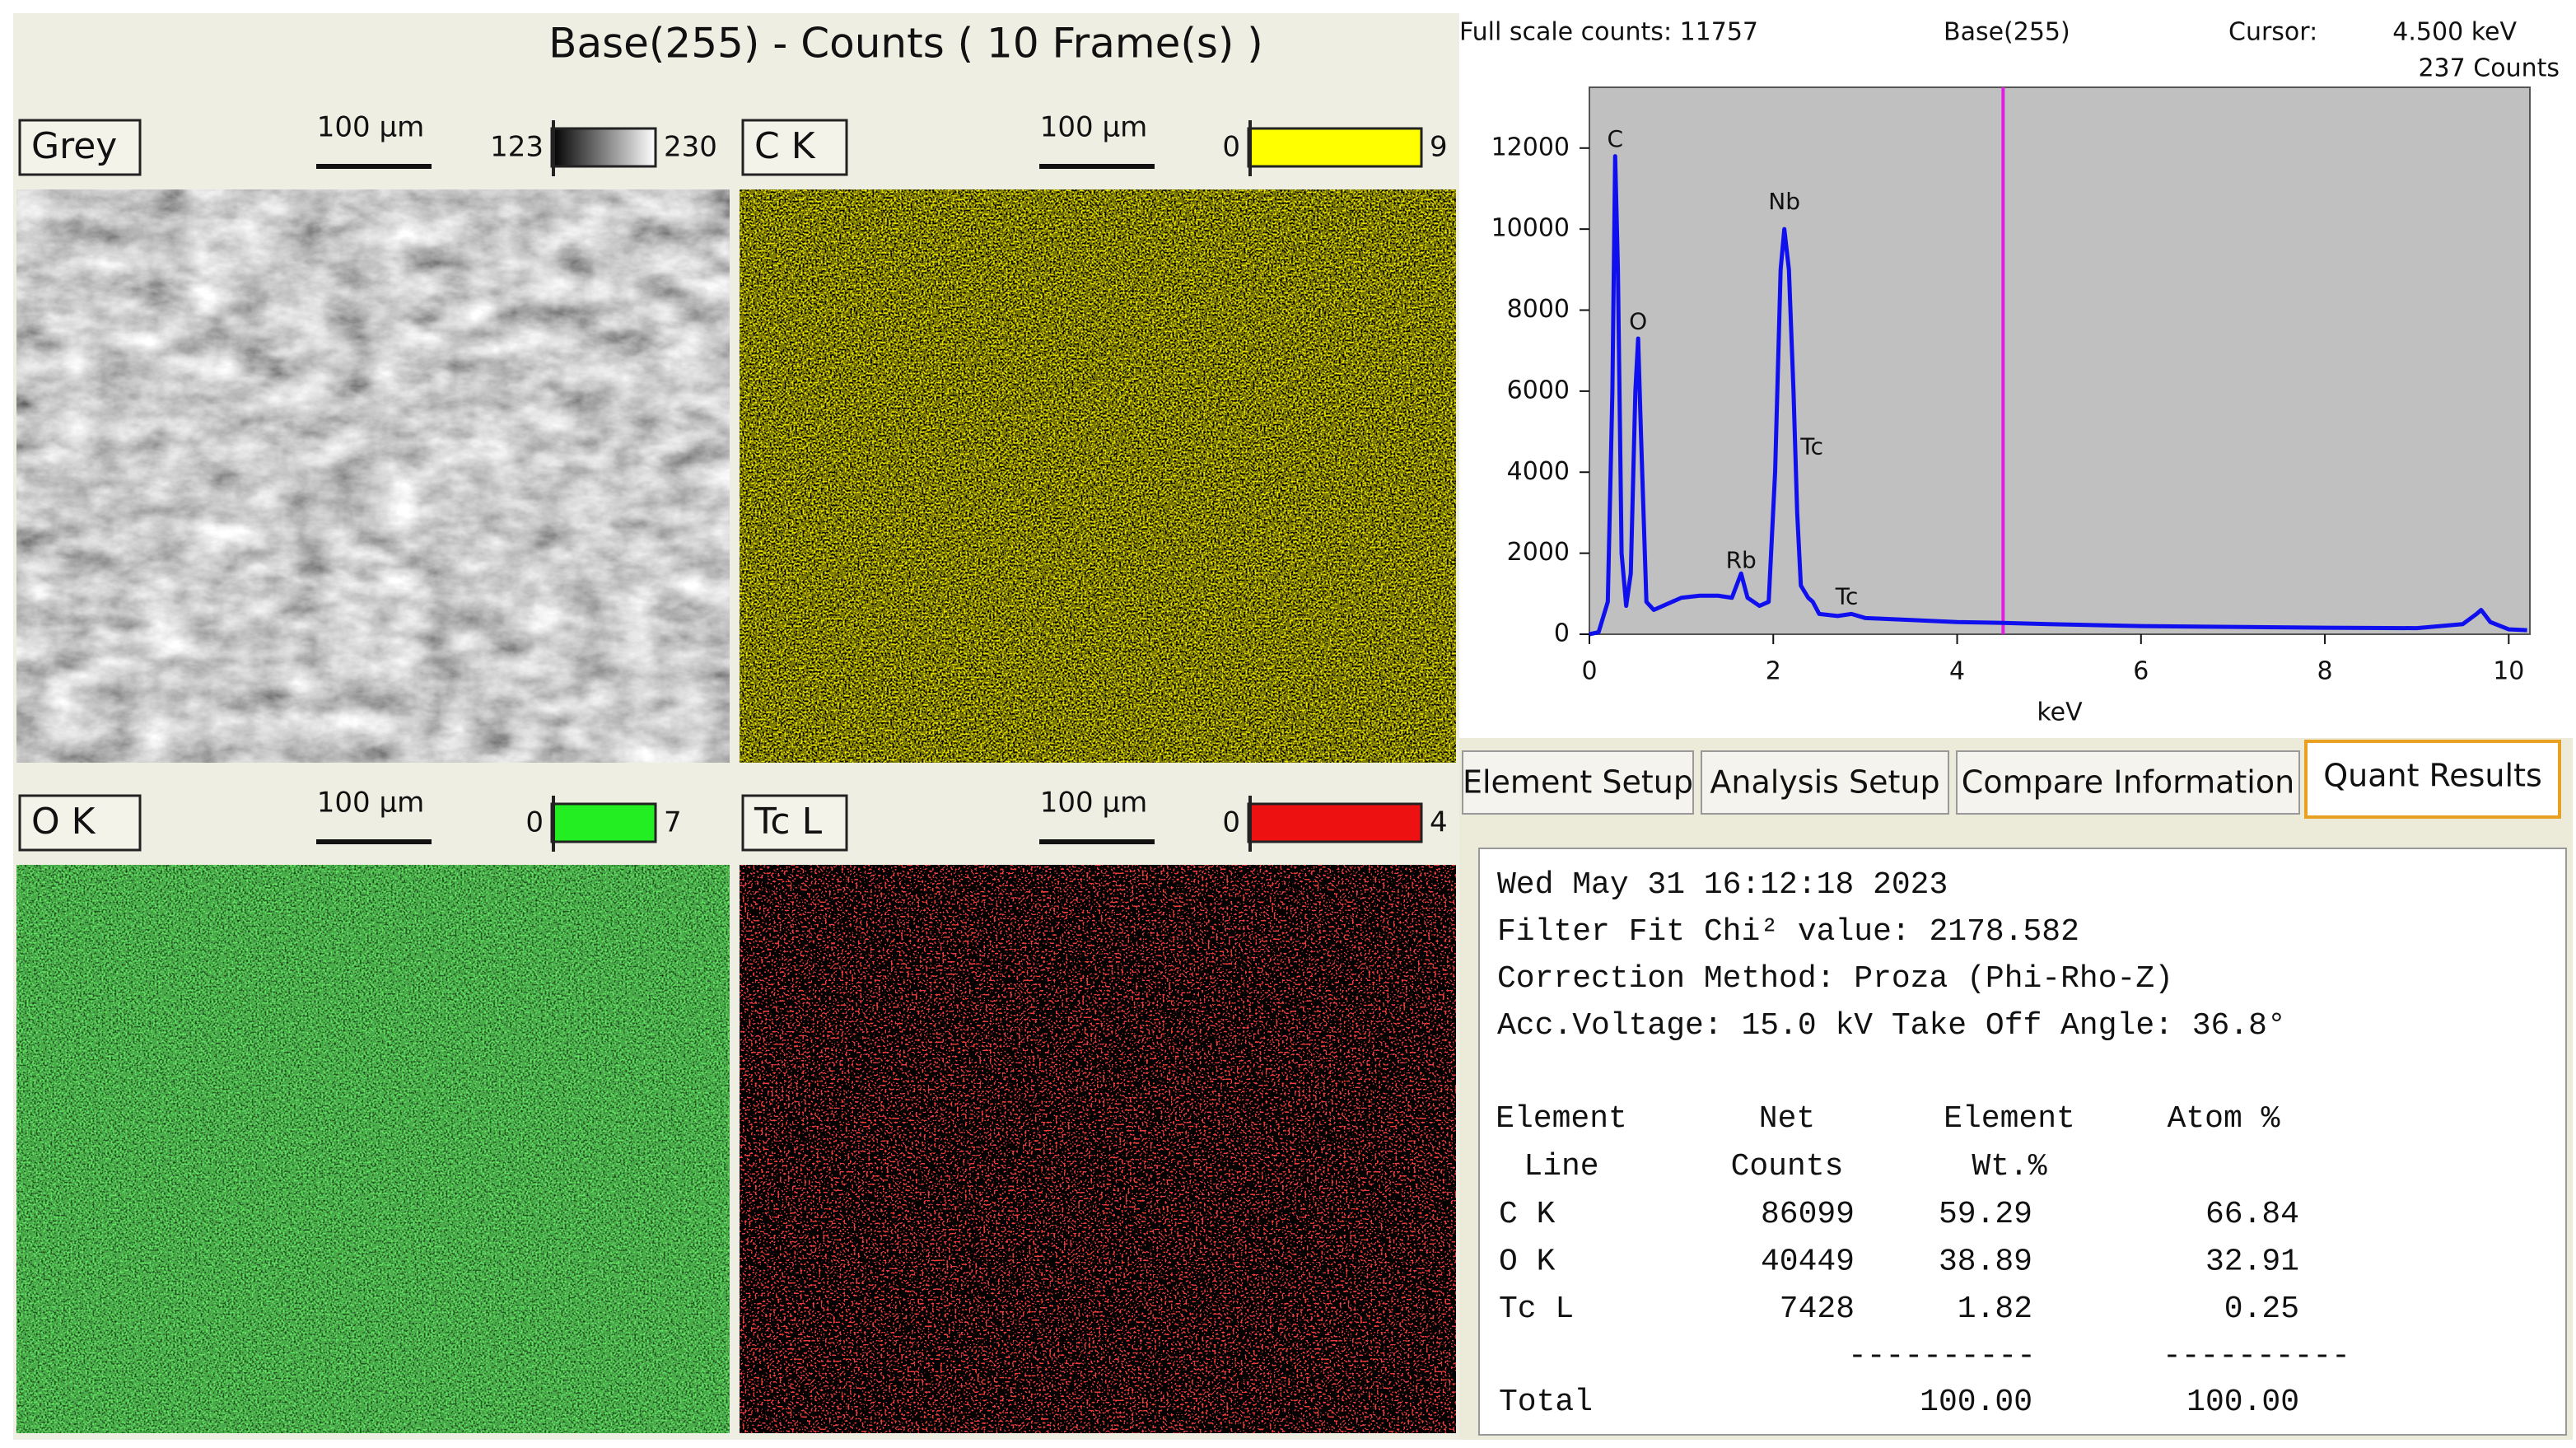  I want to click on plot-area, so click(2060, 360).